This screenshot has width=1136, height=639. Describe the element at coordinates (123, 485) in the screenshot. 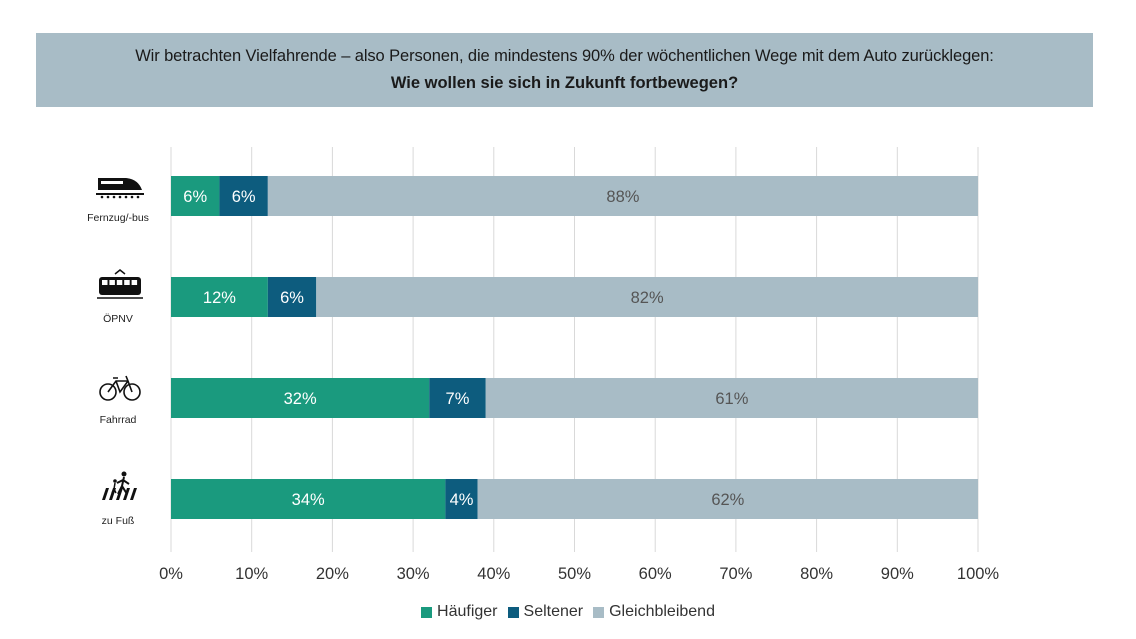

I see `pedestrian-icon-body` at that location.